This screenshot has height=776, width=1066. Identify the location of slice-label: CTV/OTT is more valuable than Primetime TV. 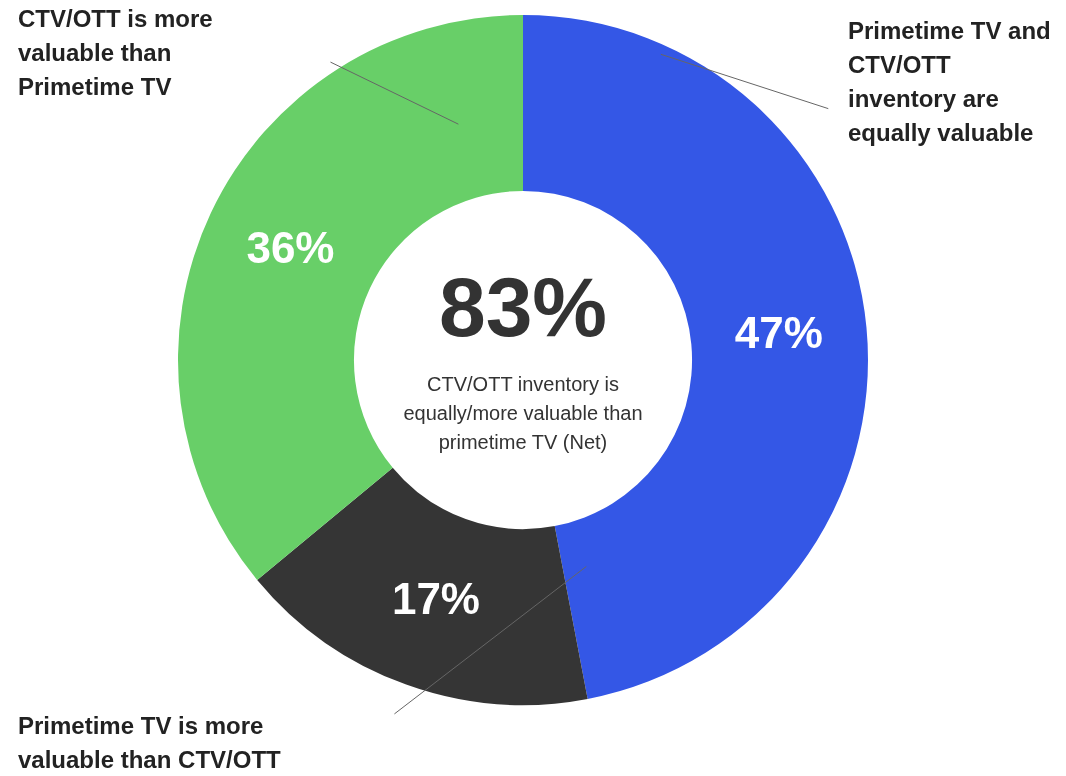
(115, 52).